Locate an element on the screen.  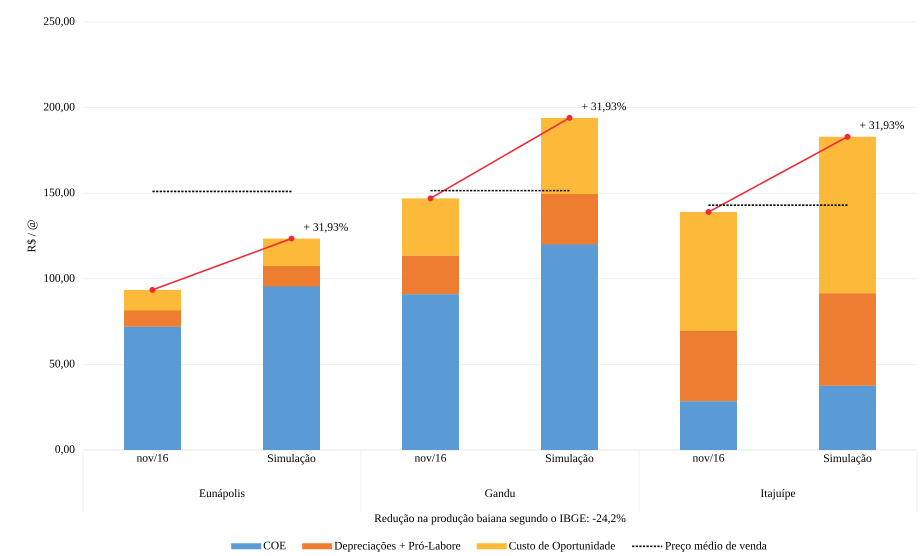
legend-label: Custo de Oportunidade is located at coordinates (562, 546).